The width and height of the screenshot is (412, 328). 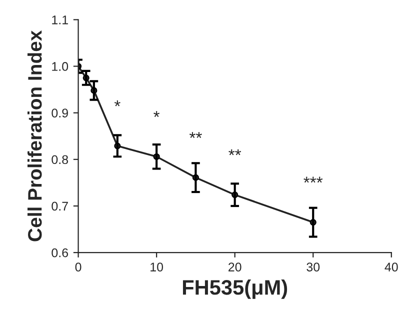 I want to click on x-tick-label: 0, so click(x=78, y=267).